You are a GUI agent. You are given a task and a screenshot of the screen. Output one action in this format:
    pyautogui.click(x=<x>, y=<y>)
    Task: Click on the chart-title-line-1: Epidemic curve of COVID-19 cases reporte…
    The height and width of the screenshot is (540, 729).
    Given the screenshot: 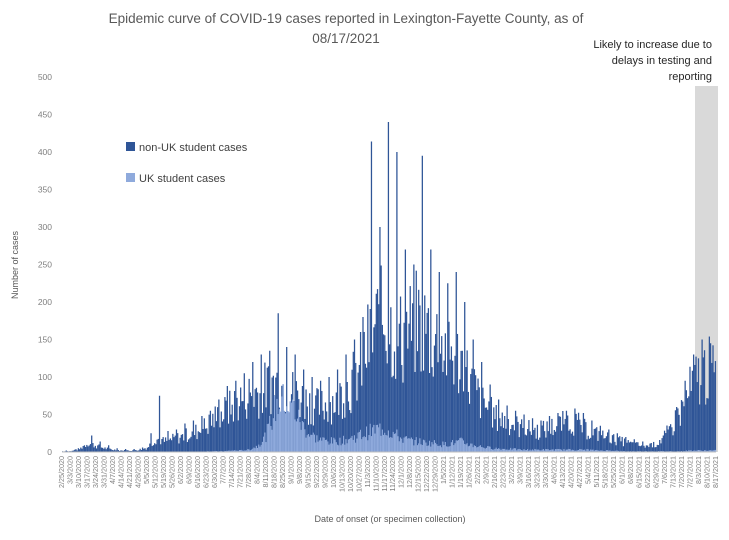 What is the action you would take?
    pyautogui.click(x=346, y=18)
    